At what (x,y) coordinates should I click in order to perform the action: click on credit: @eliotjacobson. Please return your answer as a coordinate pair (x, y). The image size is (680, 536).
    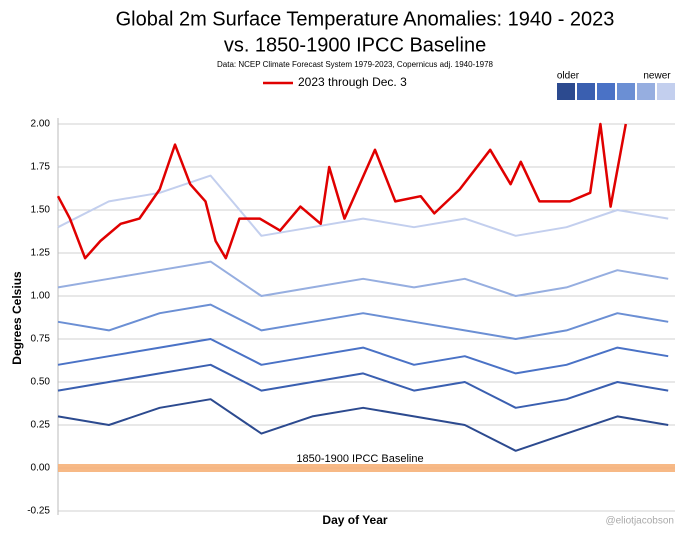
    Looking at the image, I should click on (639, 521).